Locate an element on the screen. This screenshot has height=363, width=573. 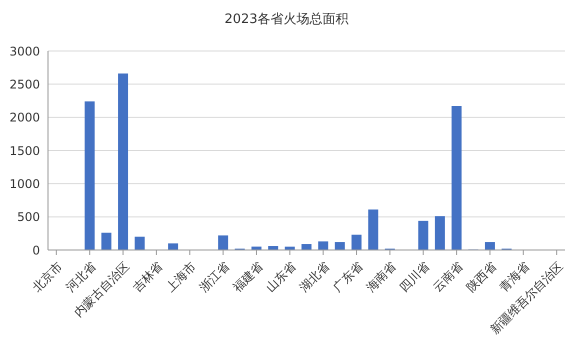
x-tick-label: 吉林省 is located at coordinates (148, 276).